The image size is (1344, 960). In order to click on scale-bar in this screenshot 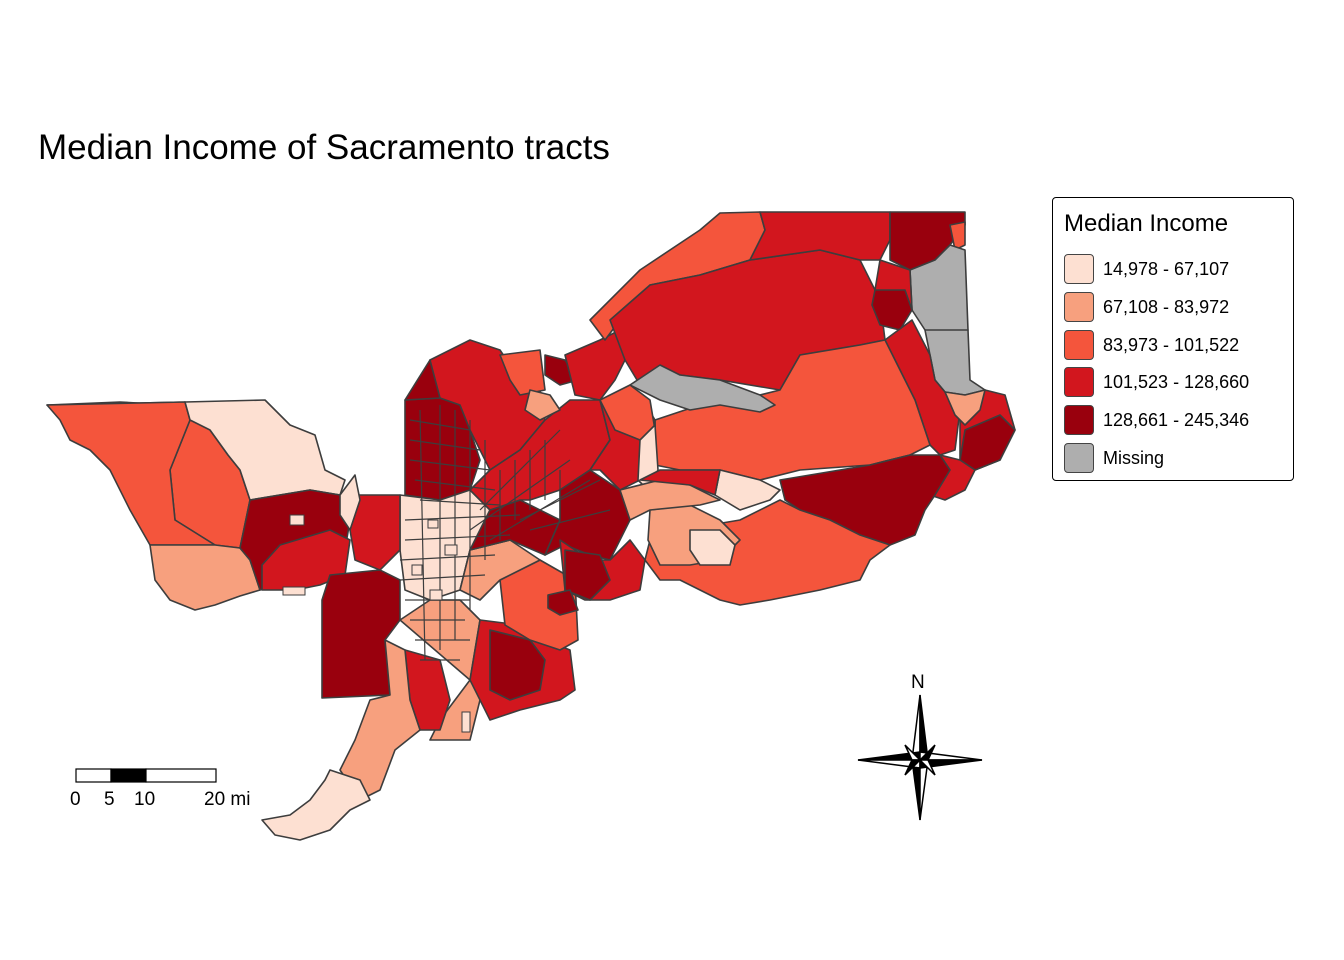, I will do `click(146, 775)`.